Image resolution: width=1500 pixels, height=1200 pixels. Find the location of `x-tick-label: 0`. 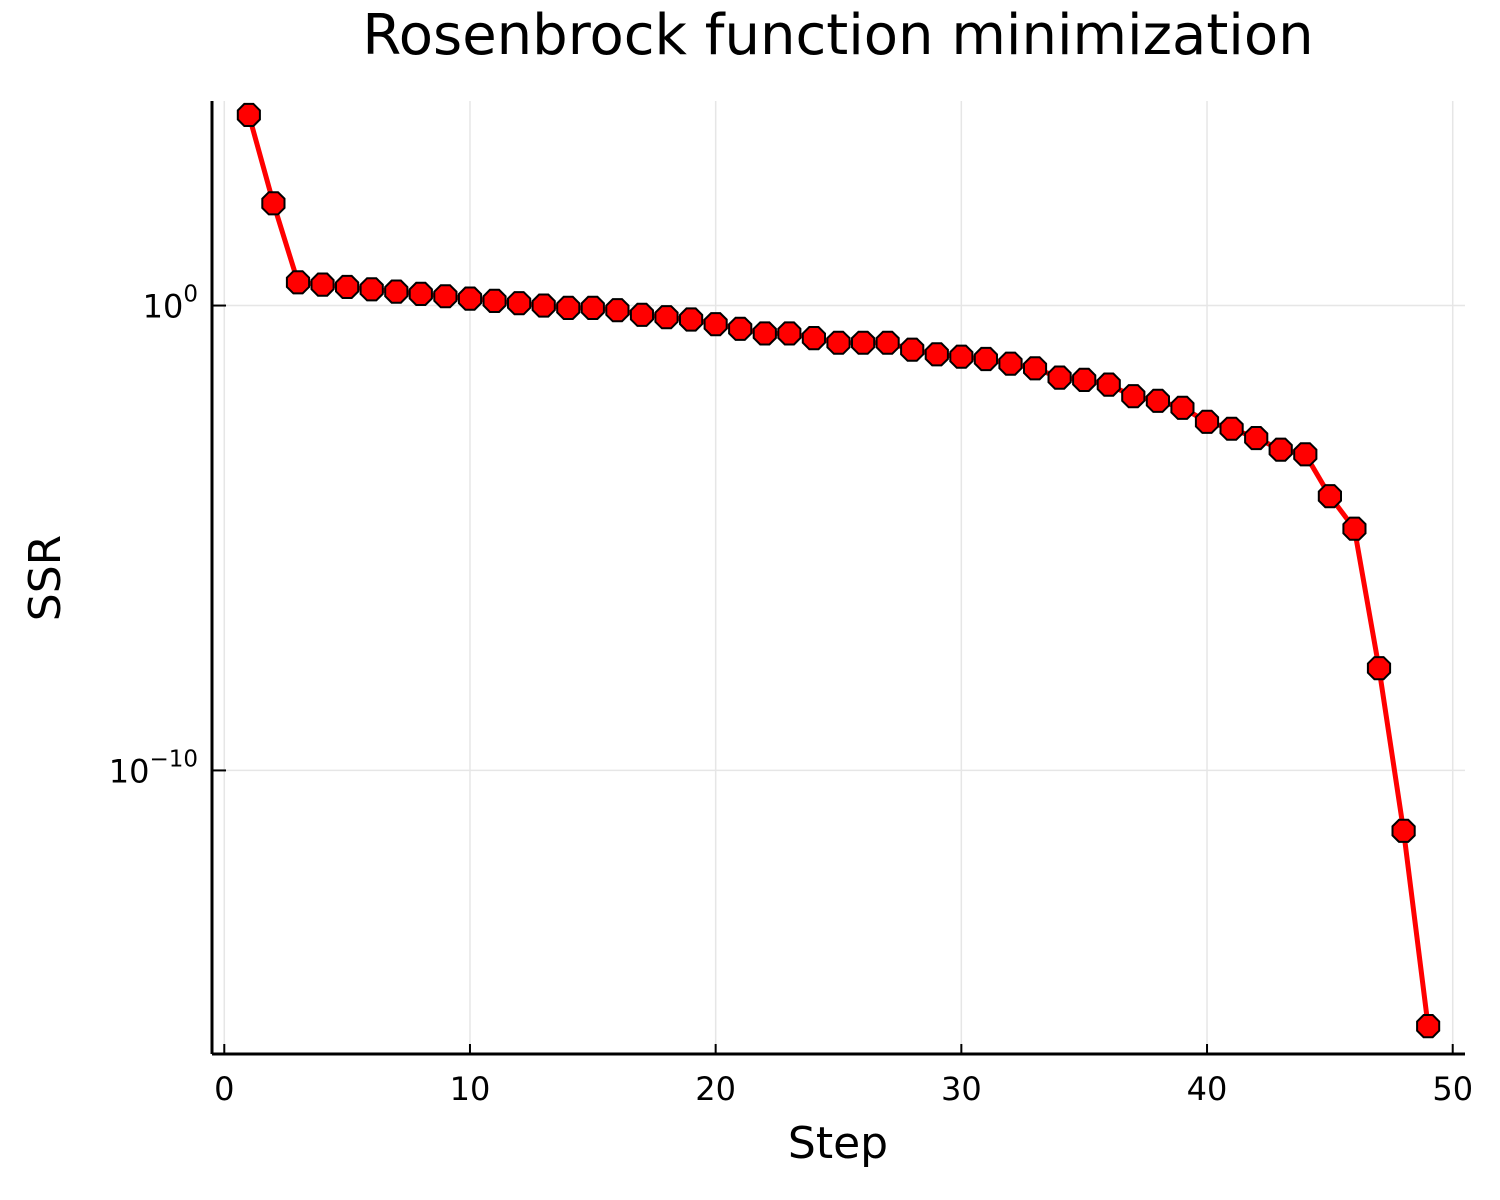

x-tick-label: 0 is located at coordinates (224, 1089).